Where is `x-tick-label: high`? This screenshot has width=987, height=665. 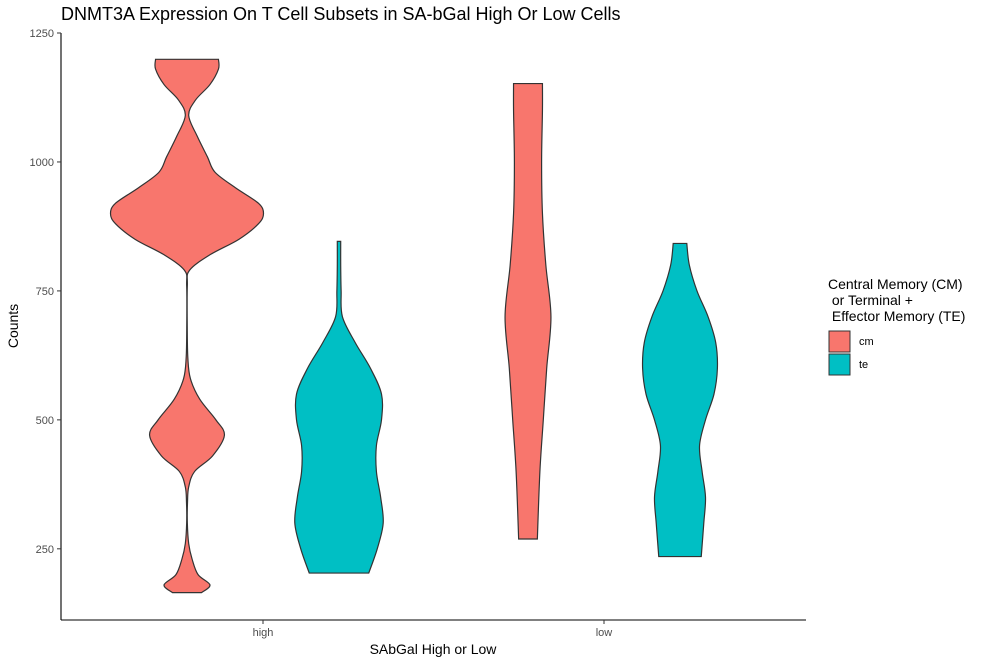
x-tick-label: high is located at coordinates (263, 633).